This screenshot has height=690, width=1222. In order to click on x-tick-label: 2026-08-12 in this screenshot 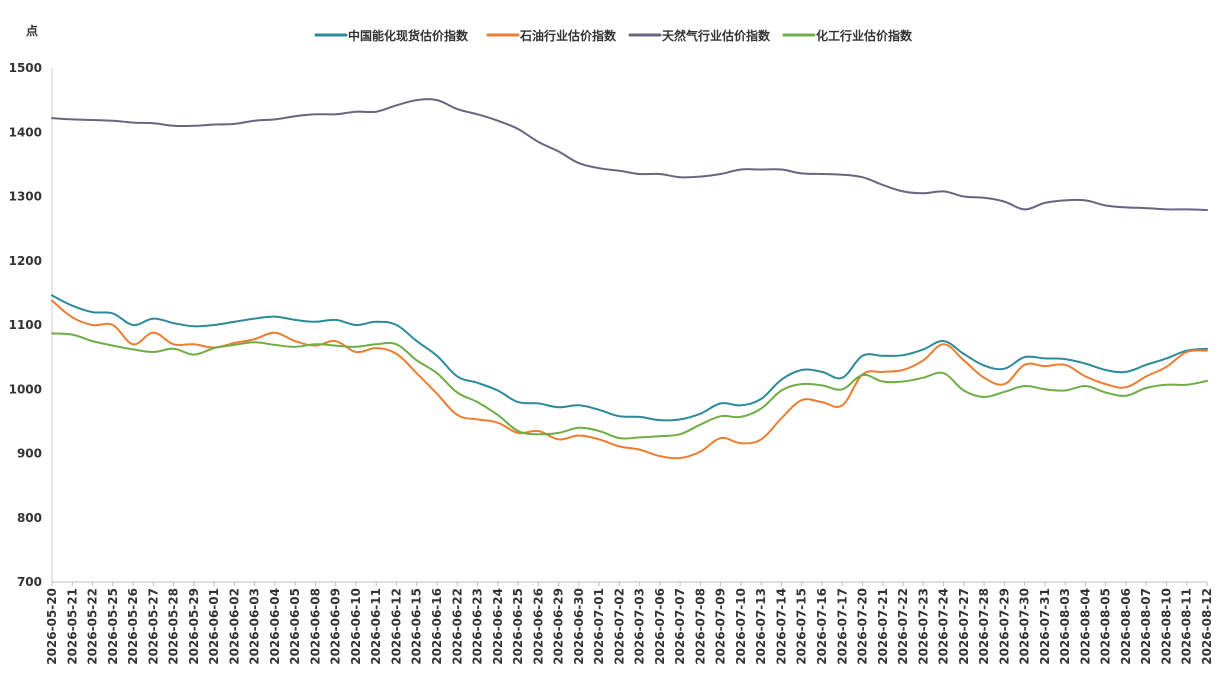, I will do `click(1207, 626)`.